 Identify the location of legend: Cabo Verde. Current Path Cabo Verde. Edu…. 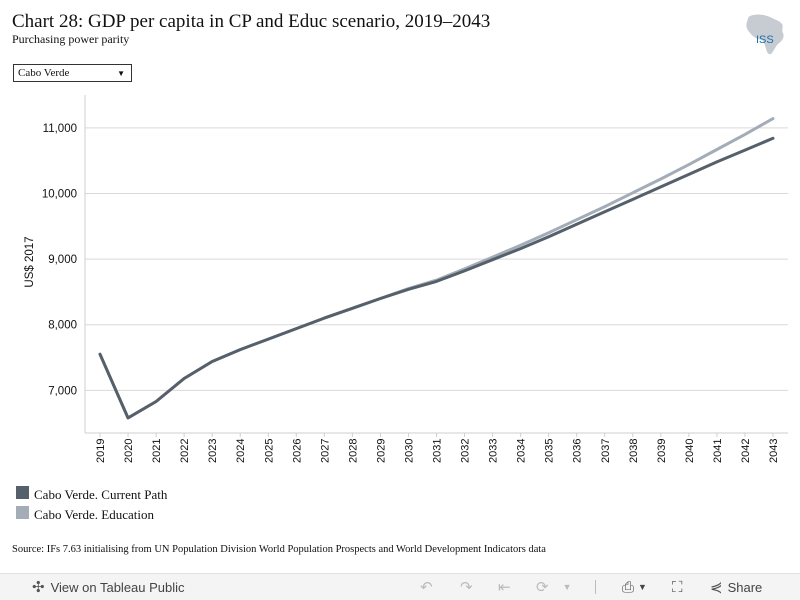
(91, 505).